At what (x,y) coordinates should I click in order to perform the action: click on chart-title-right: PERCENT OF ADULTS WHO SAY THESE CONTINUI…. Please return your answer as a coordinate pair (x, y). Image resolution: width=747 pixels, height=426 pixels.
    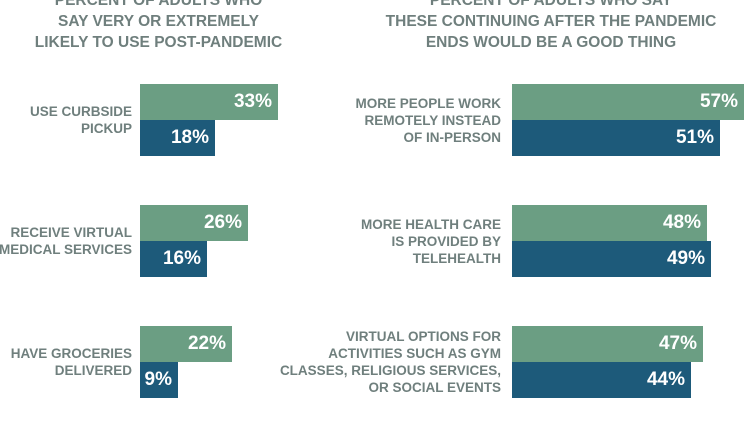
    Looking at the image, I should click on (551, 26).